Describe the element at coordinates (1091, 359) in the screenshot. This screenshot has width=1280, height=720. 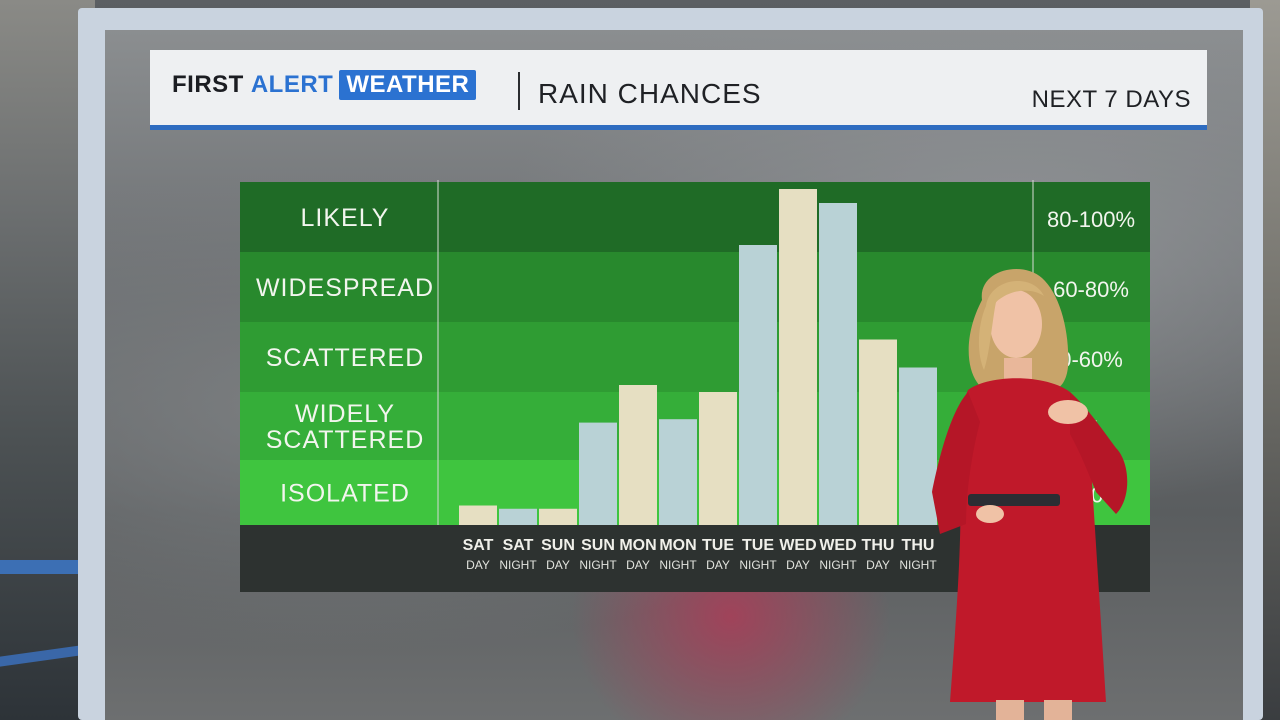
I see `band-range-label: 0-60%` at that location.